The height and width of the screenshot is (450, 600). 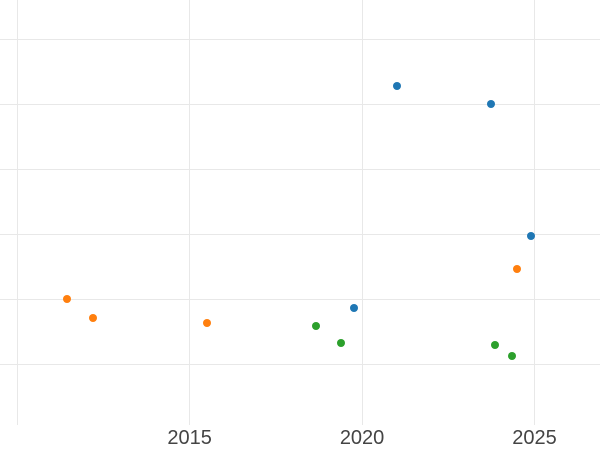 What do you see at coordinates (534, 438) in the screenshot?
I see `x-tick-label: 2025` at bounding box center [534, 438].